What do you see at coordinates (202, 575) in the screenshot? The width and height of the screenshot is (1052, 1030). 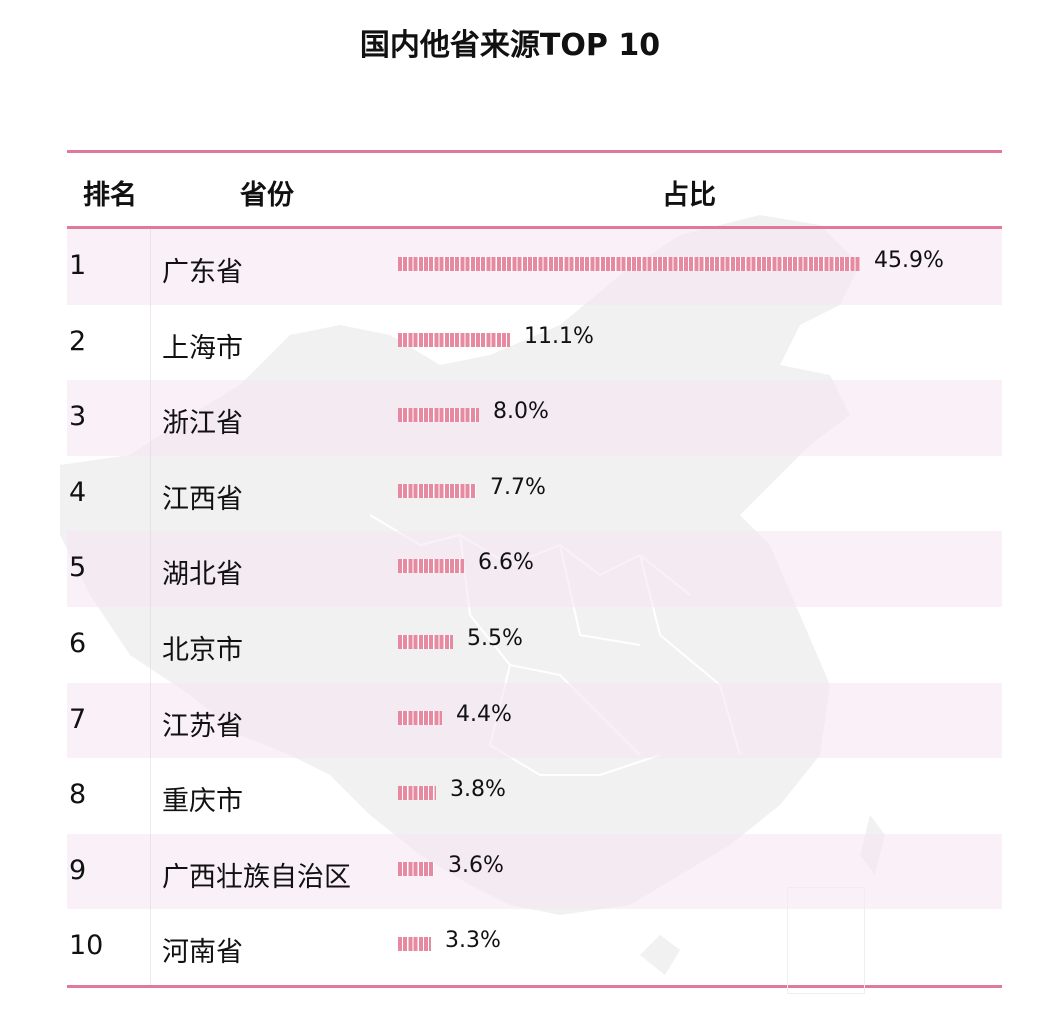 I see `province-cell: 湖北省` at bounding box center [202, 575].